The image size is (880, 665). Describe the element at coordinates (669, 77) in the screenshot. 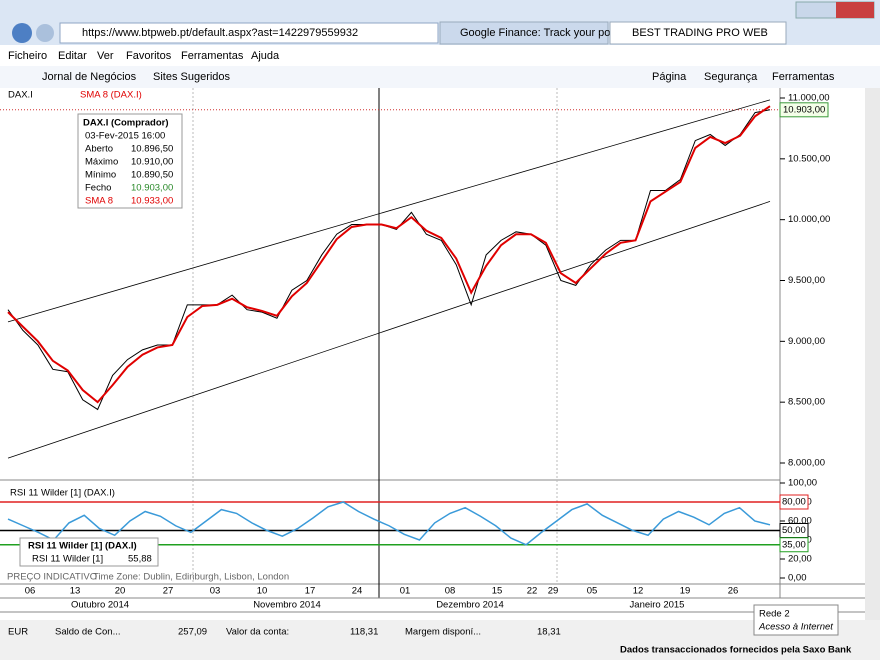

I see `command: Página` at that location.